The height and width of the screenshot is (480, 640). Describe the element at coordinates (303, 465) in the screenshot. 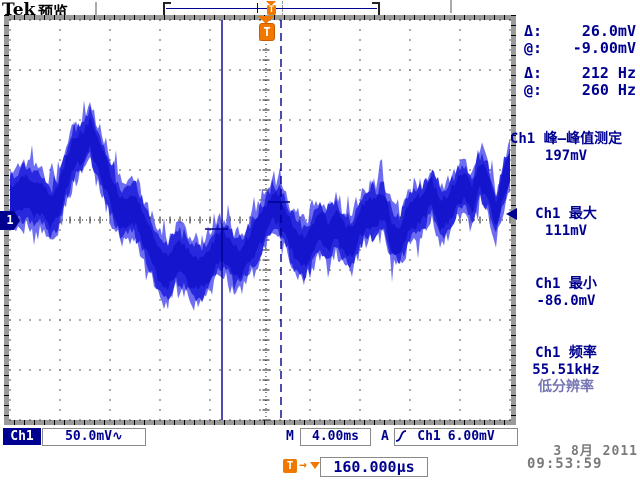

I see `arrow-right-icon: →` at that location.